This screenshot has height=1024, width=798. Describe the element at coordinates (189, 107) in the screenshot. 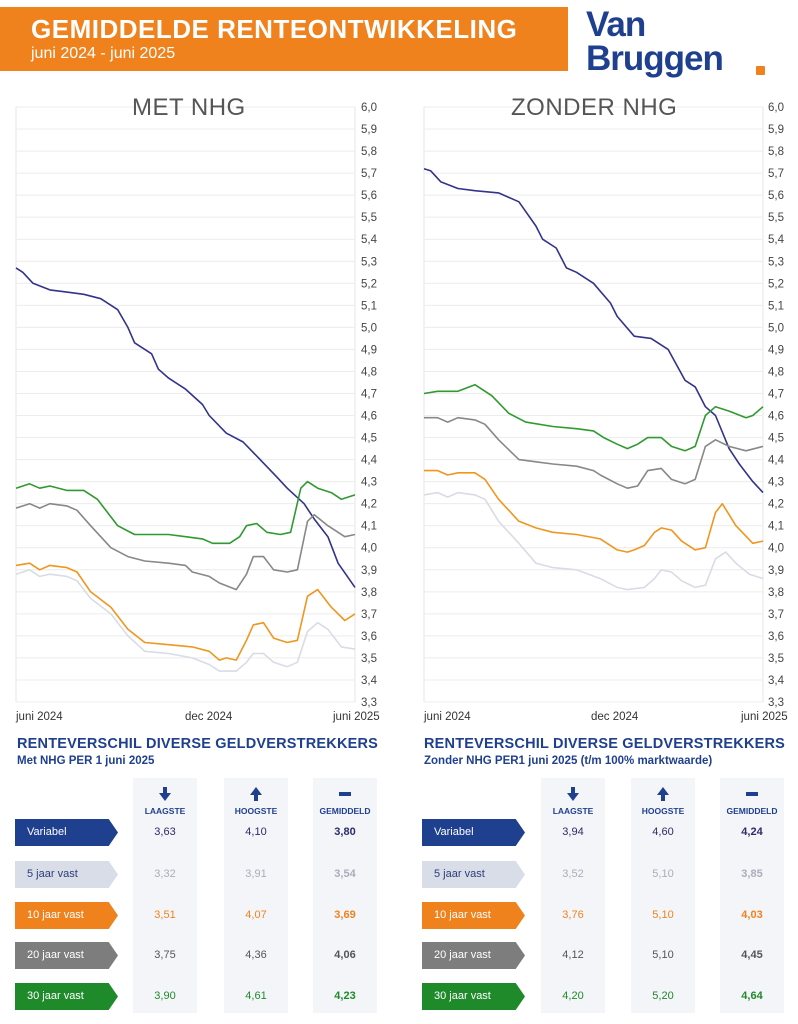

I see `chart-title-met-nhg: MET NHG` at that location.